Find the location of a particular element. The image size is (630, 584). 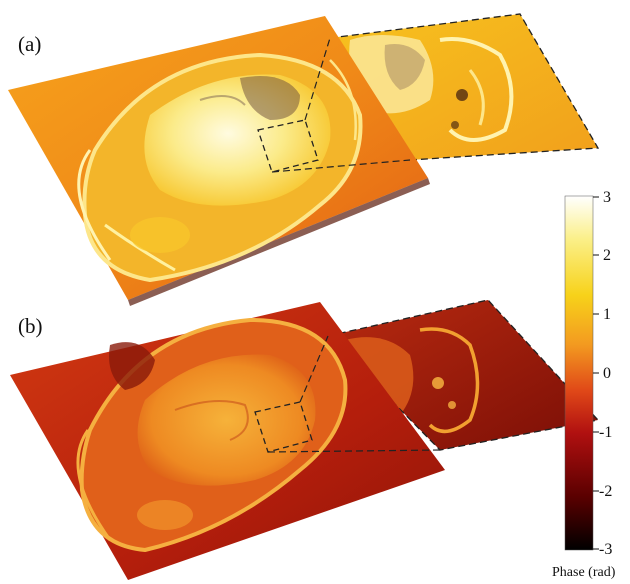

colorbar-tick-label: -1 is located at coordinates (605, 432).